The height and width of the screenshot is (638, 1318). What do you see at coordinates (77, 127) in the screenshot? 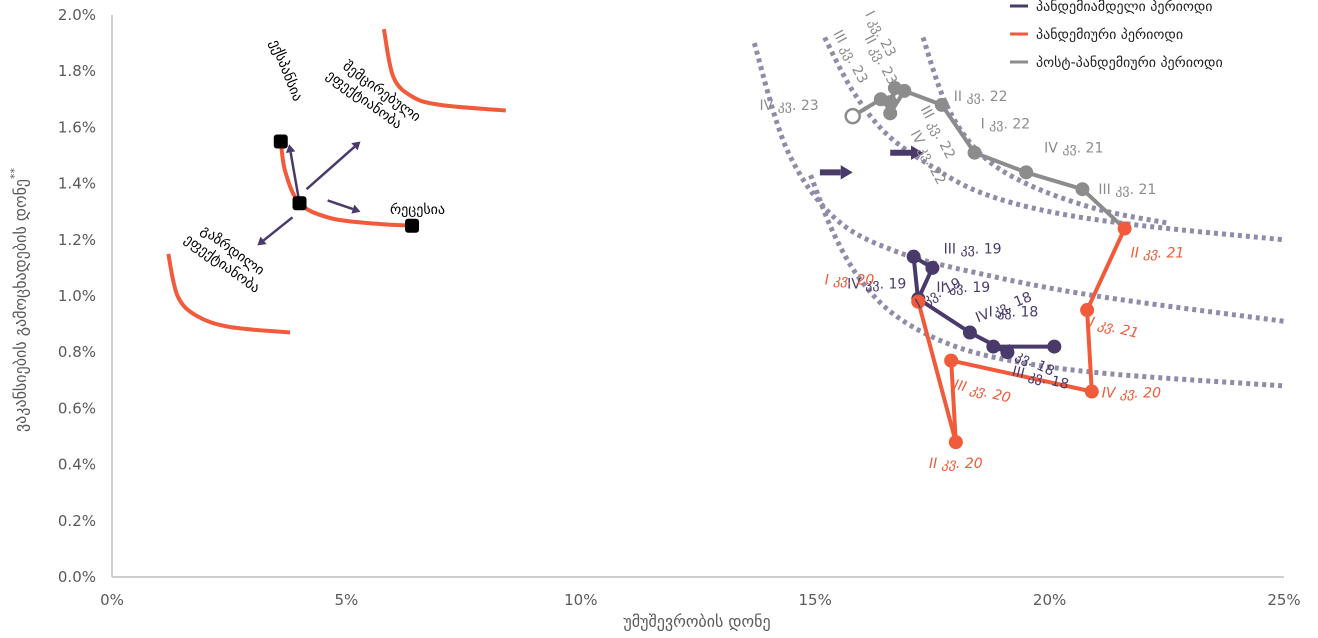
I see `y-tick-label: 1.6%` at bounding box center [77, 127].